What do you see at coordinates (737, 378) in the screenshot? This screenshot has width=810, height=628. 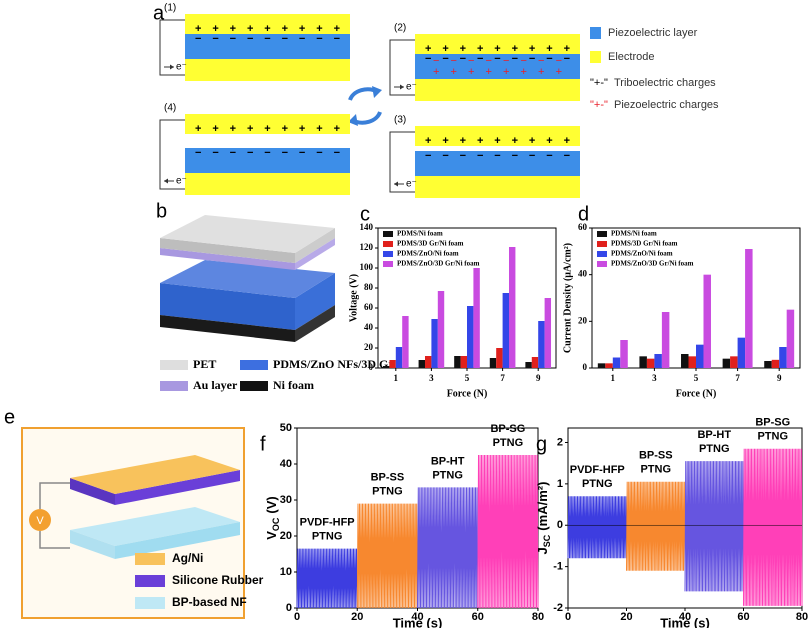 I see `x-tick-label: 7` at bounding box center [737, 378].